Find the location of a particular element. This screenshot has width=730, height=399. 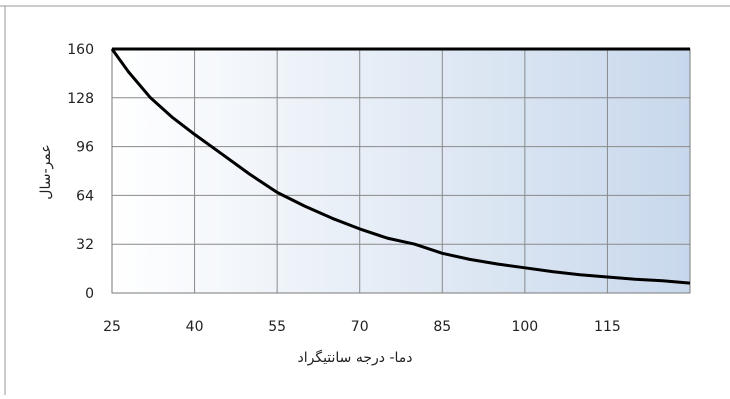

y-tick-label-2: 64 is located at coordinates (85, 196).